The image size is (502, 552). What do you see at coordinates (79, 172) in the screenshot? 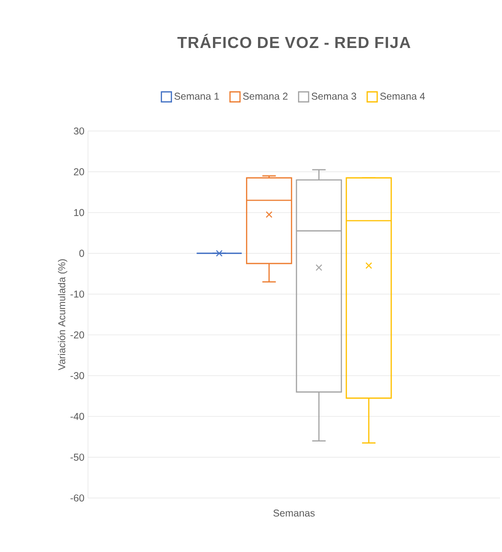
I see `y-tick-label: 20` at bounding box center [79, 172].